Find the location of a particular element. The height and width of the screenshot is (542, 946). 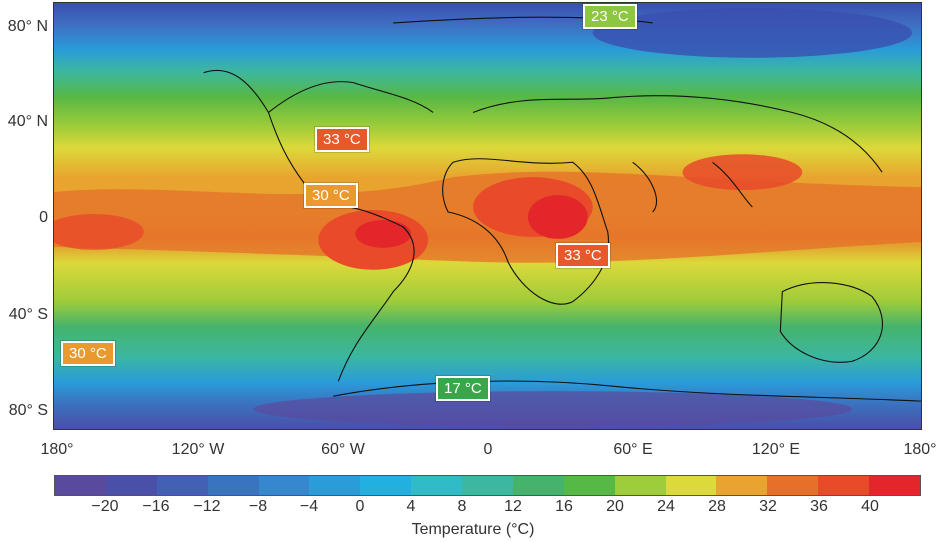

colorbar-tick-label: −16 is located at coordinates (156, 506).